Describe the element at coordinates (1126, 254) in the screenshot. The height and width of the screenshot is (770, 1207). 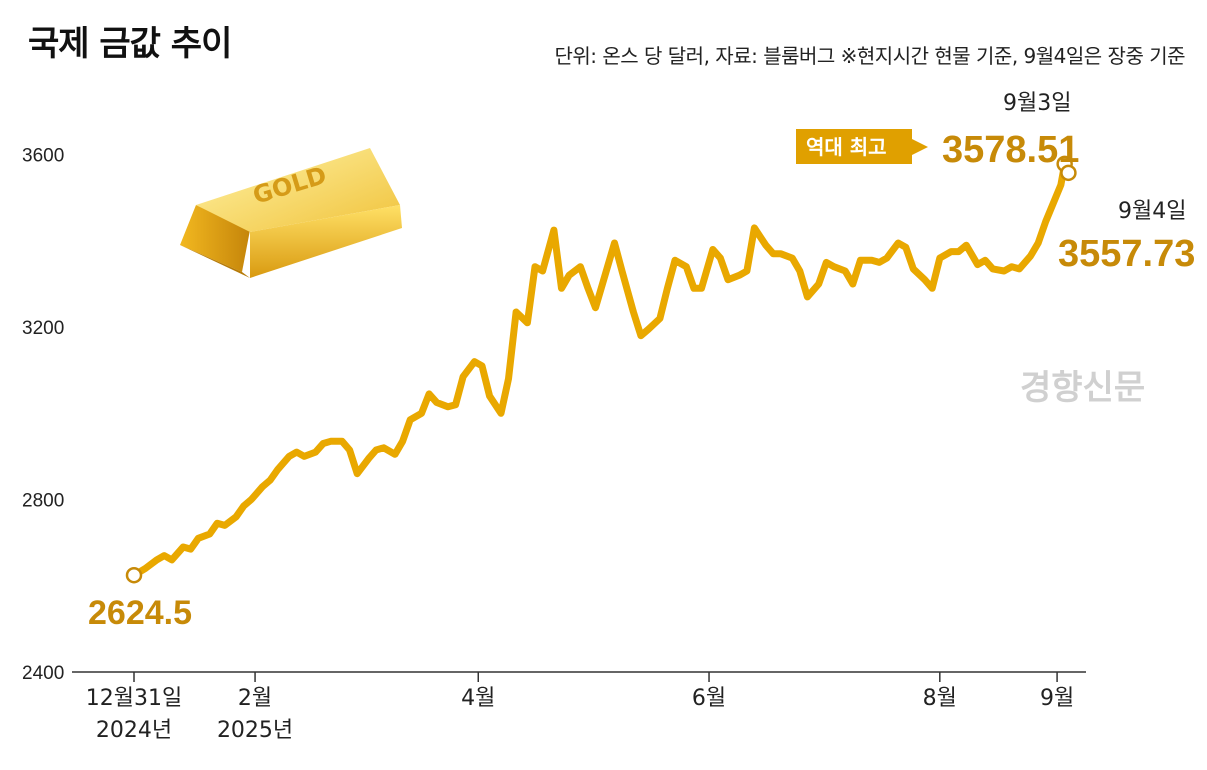
I see `end-value-label: 3557.73` at that location.